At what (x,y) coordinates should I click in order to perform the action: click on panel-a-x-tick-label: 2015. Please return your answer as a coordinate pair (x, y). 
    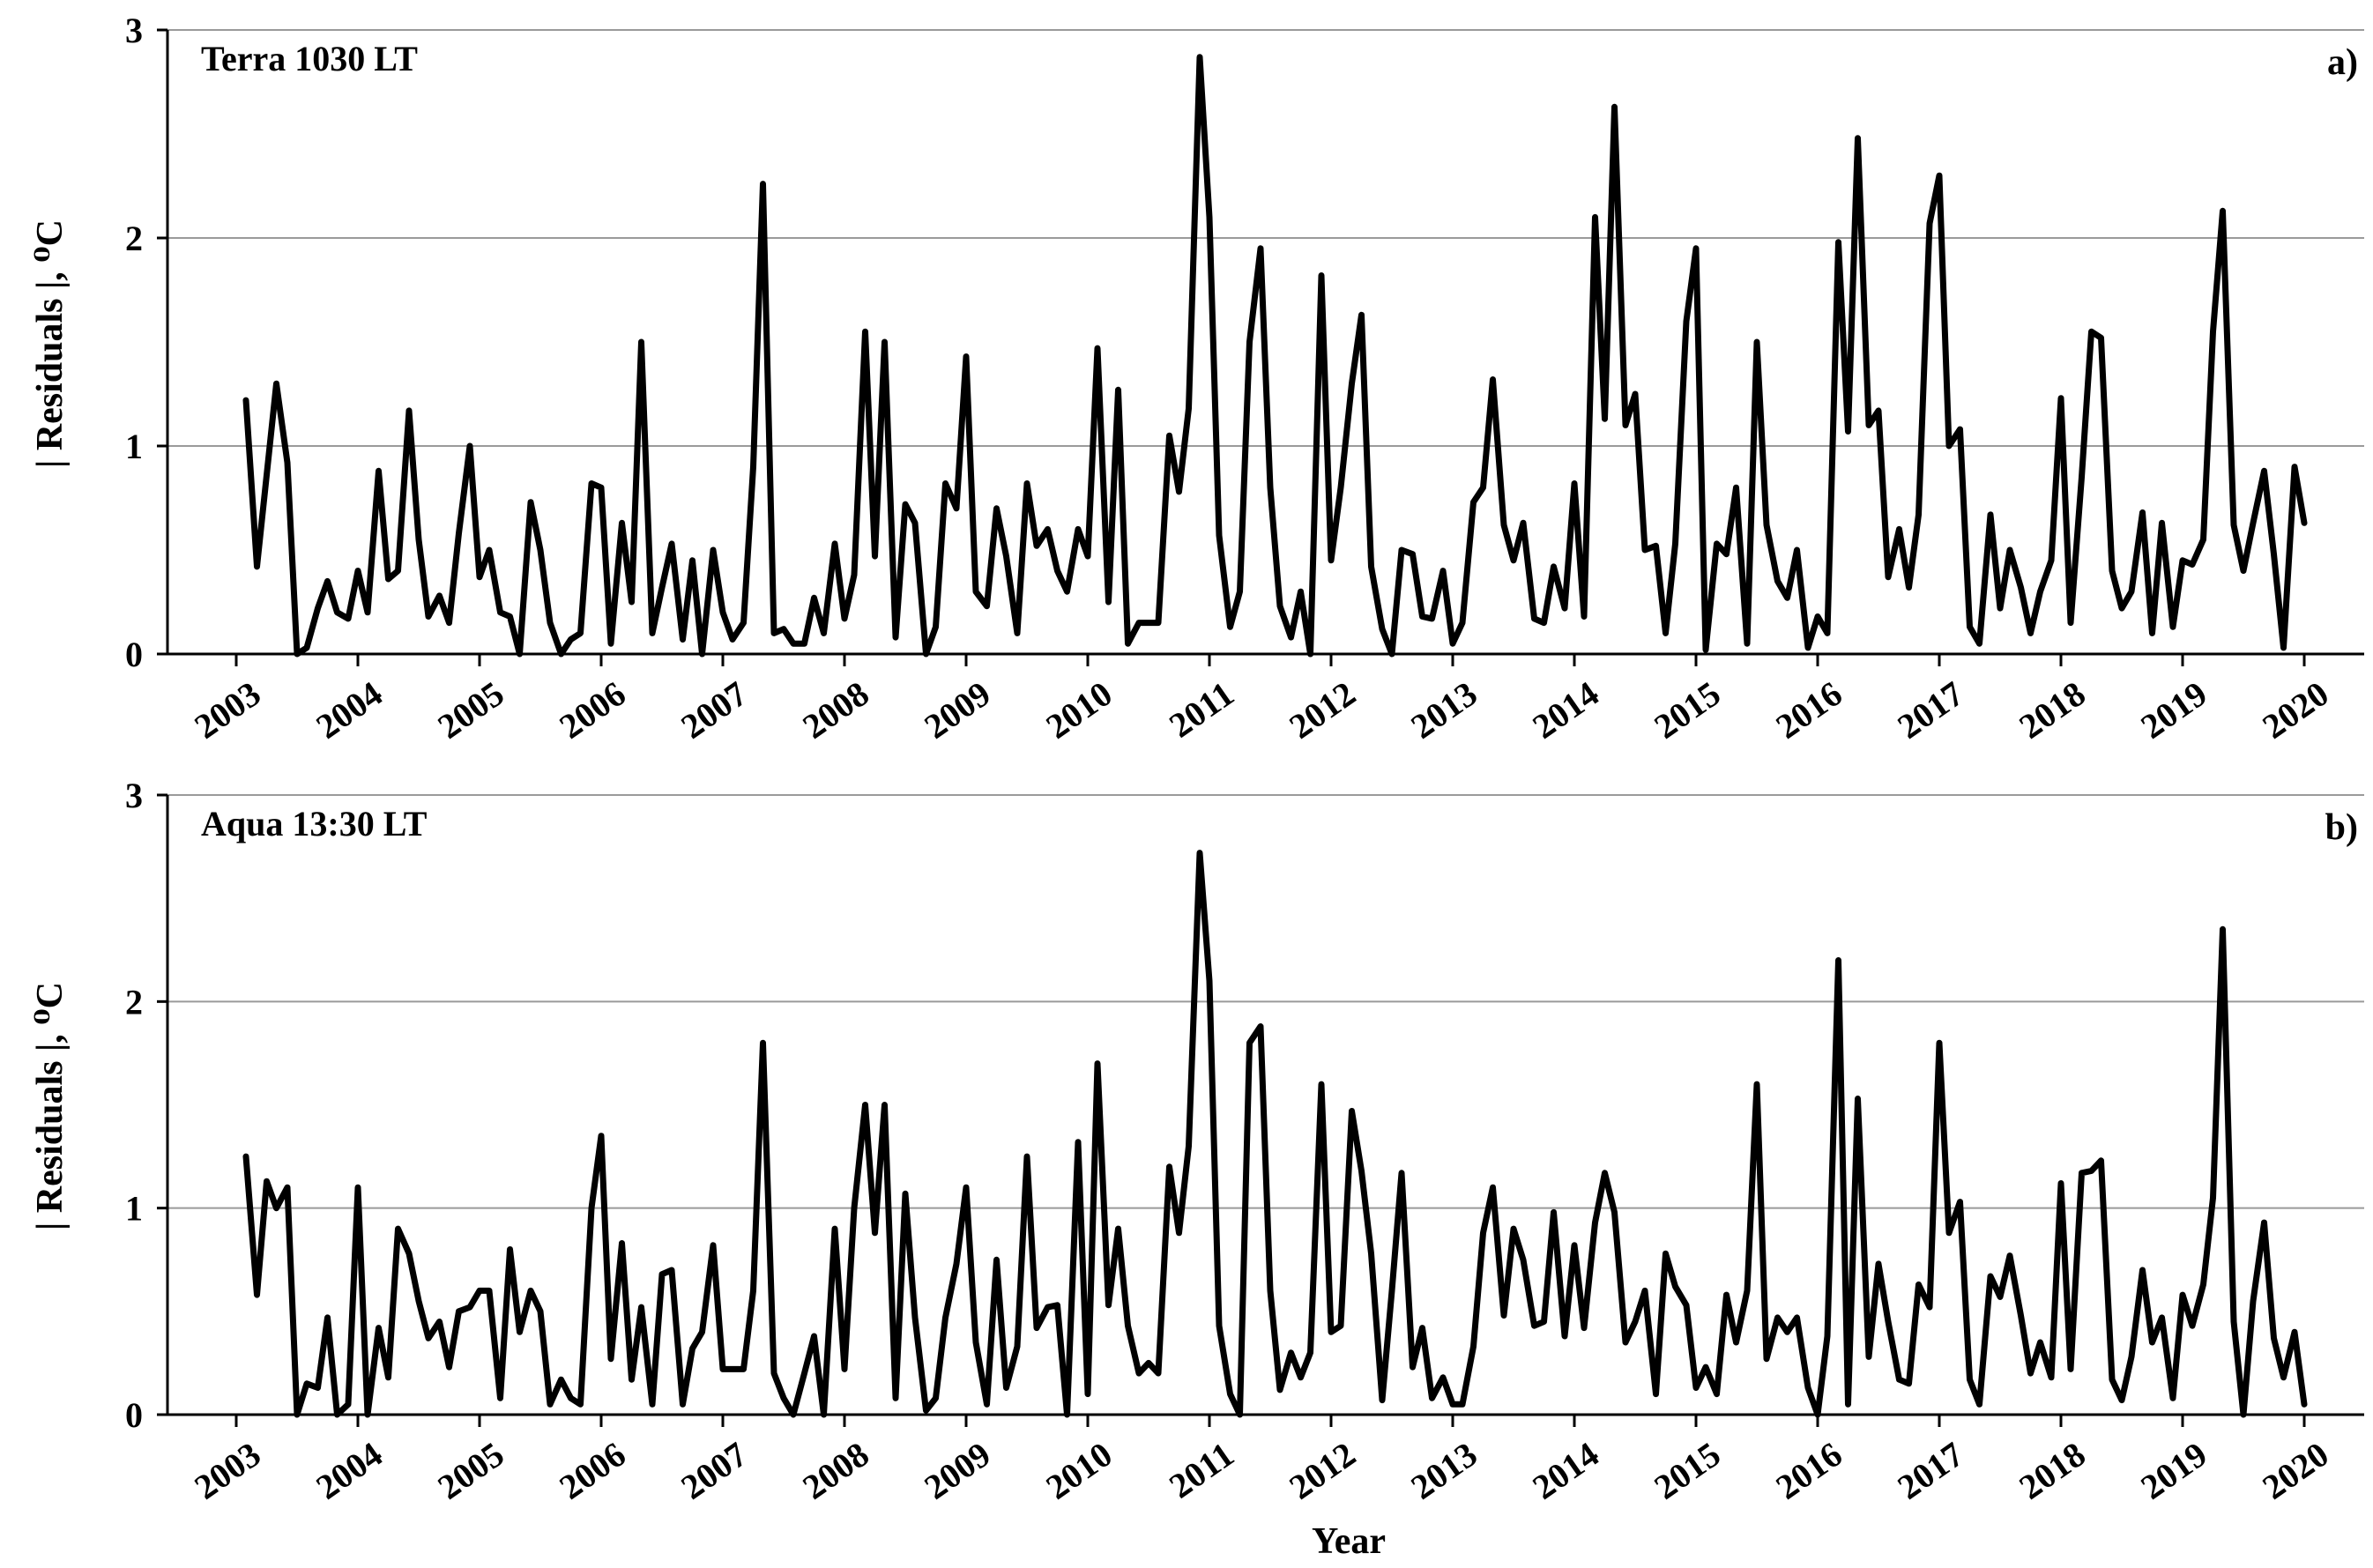
    Looking at the image, I should click on (1687, 710).